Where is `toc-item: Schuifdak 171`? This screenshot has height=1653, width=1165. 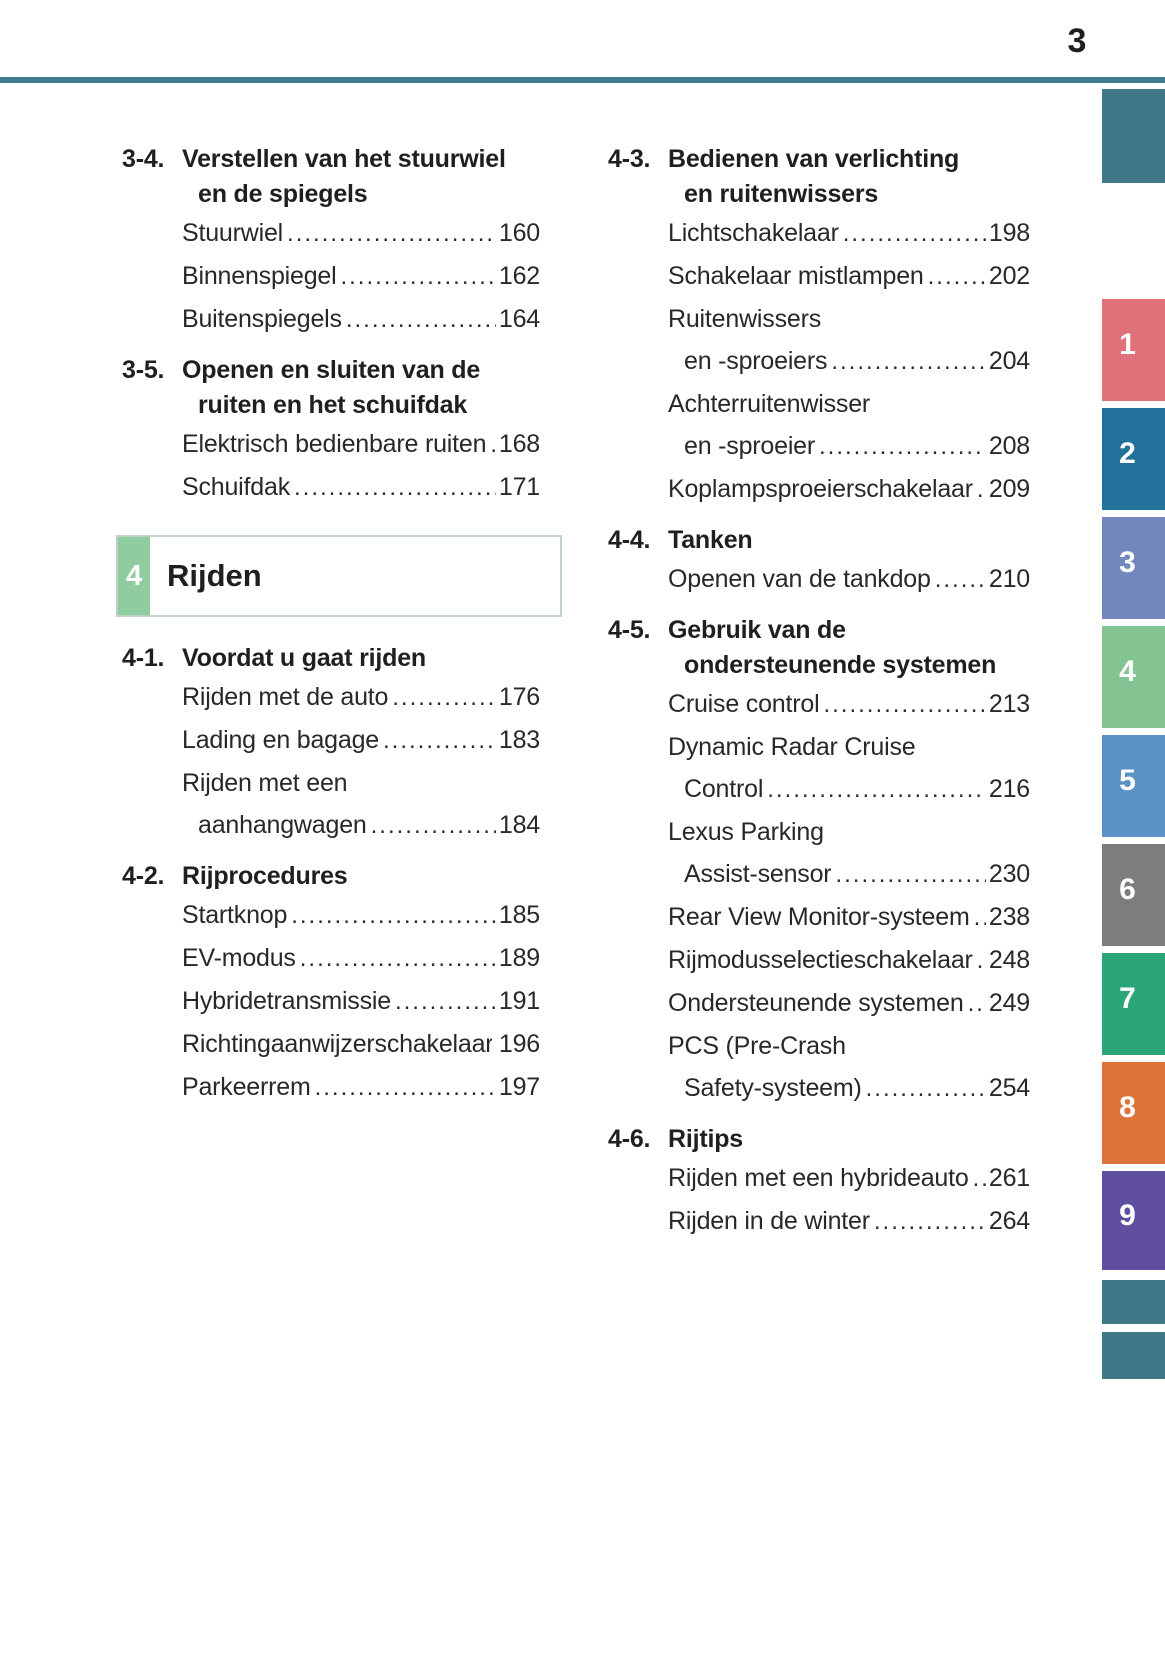 toc-item: Schuifdak 171 is located at coordinates (331, 487).